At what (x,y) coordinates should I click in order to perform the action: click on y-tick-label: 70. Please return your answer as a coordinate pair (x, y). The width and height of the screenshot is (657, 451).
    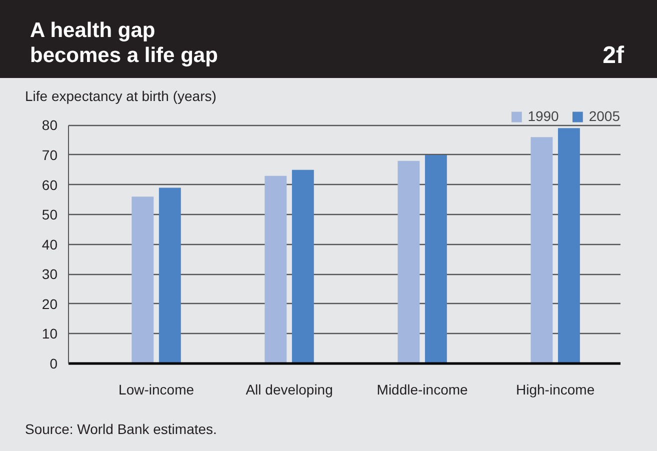
    Looking at the image, I should click on (50, 154).